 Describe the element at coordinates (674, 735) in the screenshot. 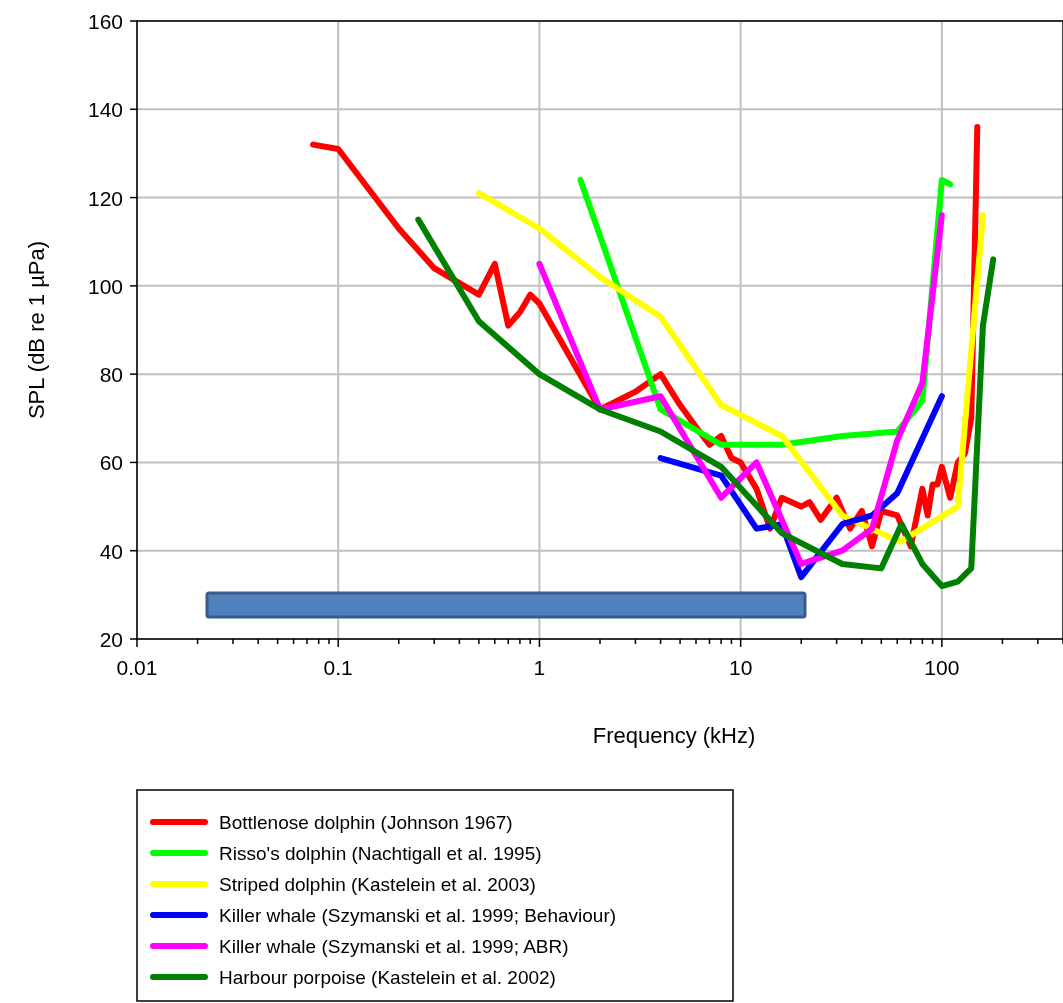

I see `x-axis-title: Frequency (kHz)` at that location.